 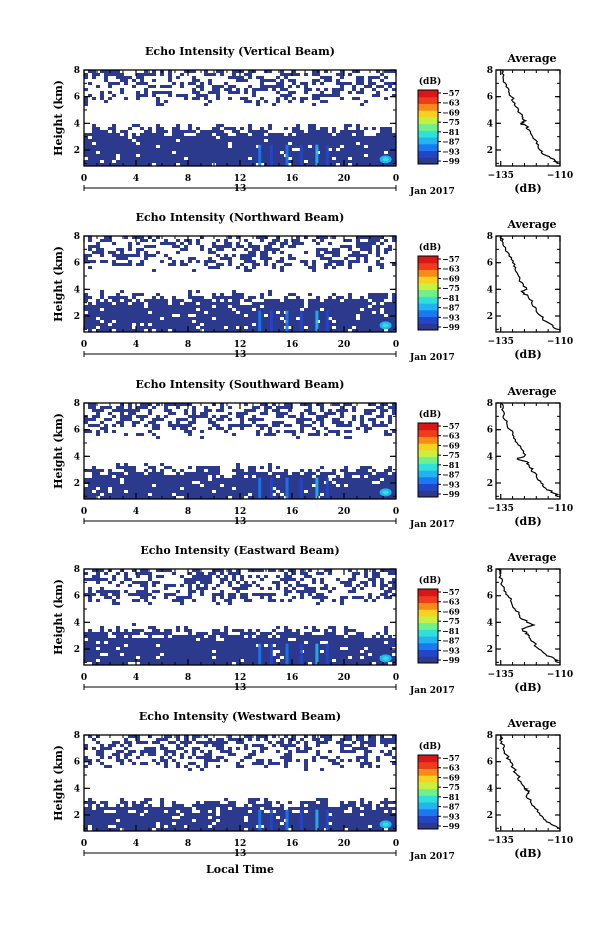 What do you see at coordinates (490, 484) in the screenshot?
I see `average-y-tick-label: 2` at bounding box center [490, 484].